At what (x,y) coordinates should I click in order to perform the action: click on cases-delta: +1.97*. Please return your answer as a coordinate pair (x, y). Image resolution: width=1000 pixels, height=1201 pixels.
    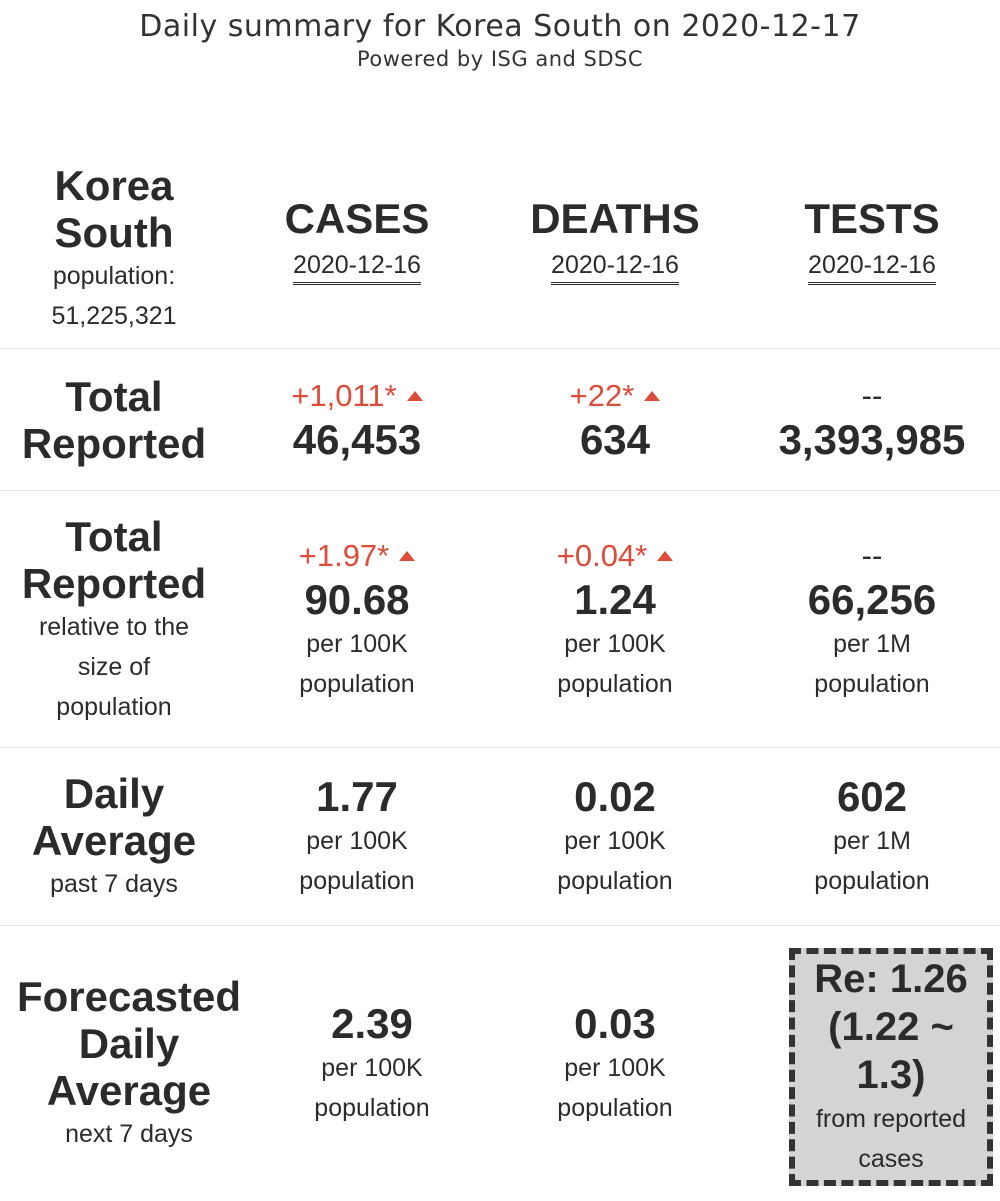
    Looking at the image, I should click on (357, 556).